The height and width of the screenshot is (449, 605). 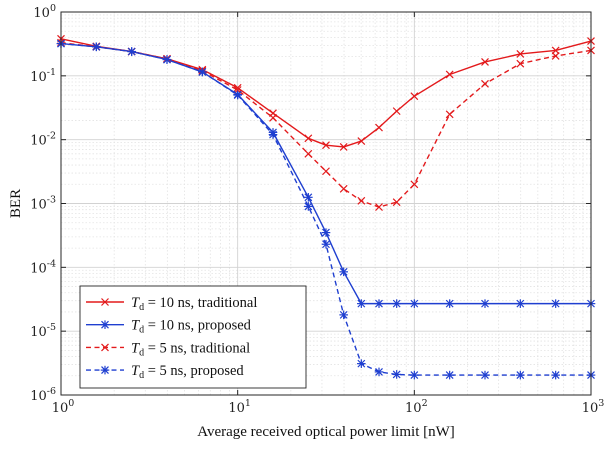 I want to click on y-tick-label: 10⁻⁴, so click(x=43, y=267).